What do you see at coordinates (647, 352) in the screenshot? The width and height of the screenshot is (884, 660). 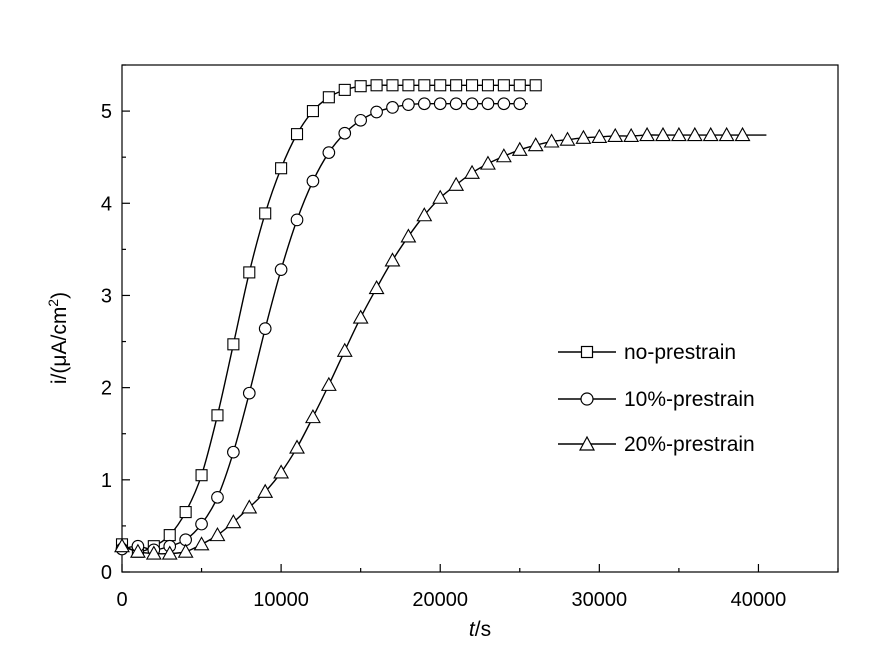 I see `legend-entry-no-prestrain: no-prestrain` at bounding box center [647, 352].